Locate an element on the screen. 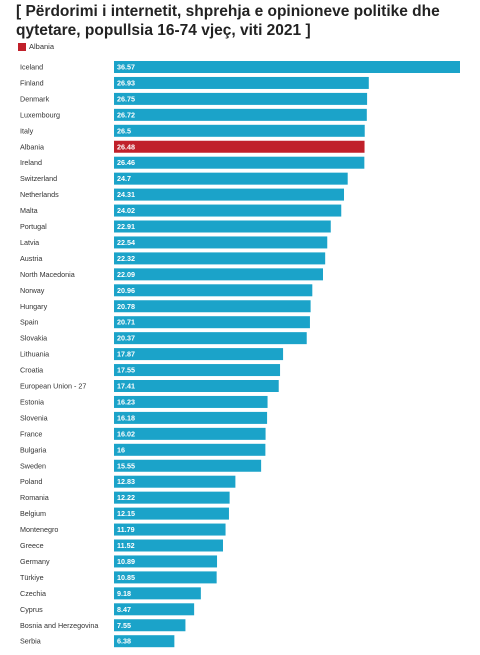 Image resolution: width=480 pixels, height=655 pixels. bar-switzerland is located at coordinates (231, 178).